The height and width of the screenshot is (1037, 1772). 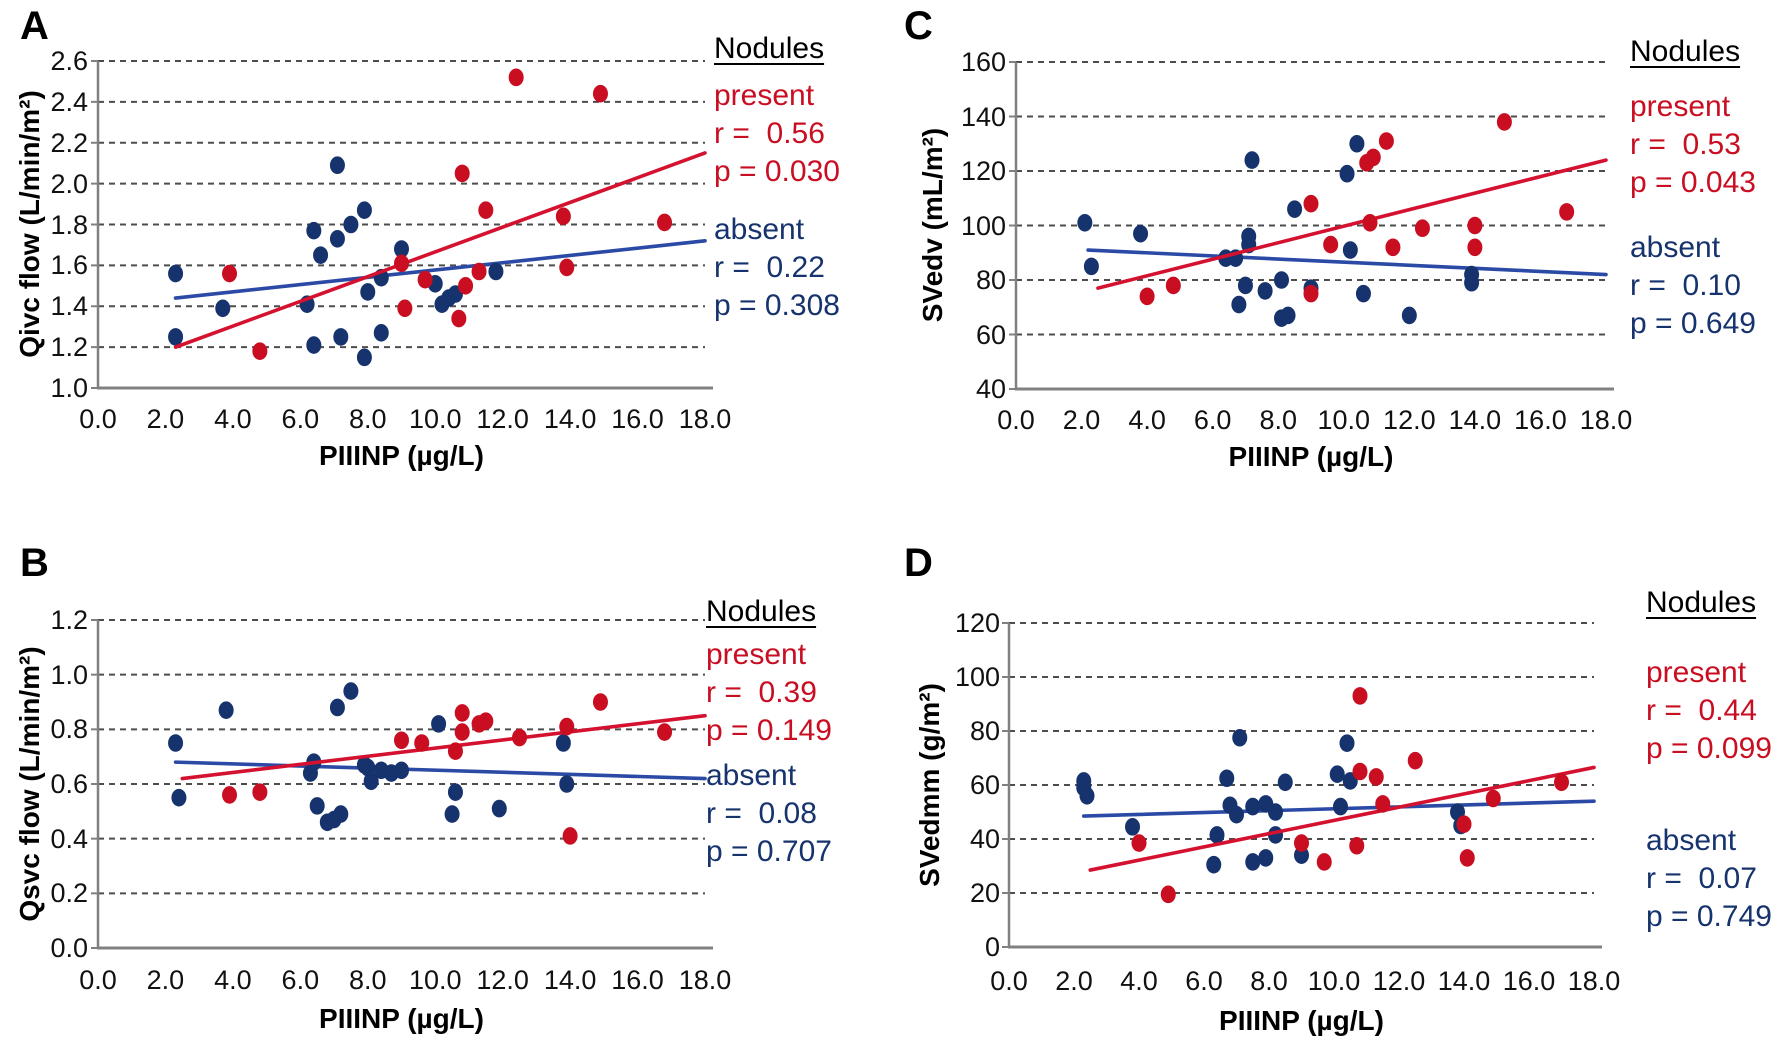 I want to click on points-present, so click(x=447, y=769).